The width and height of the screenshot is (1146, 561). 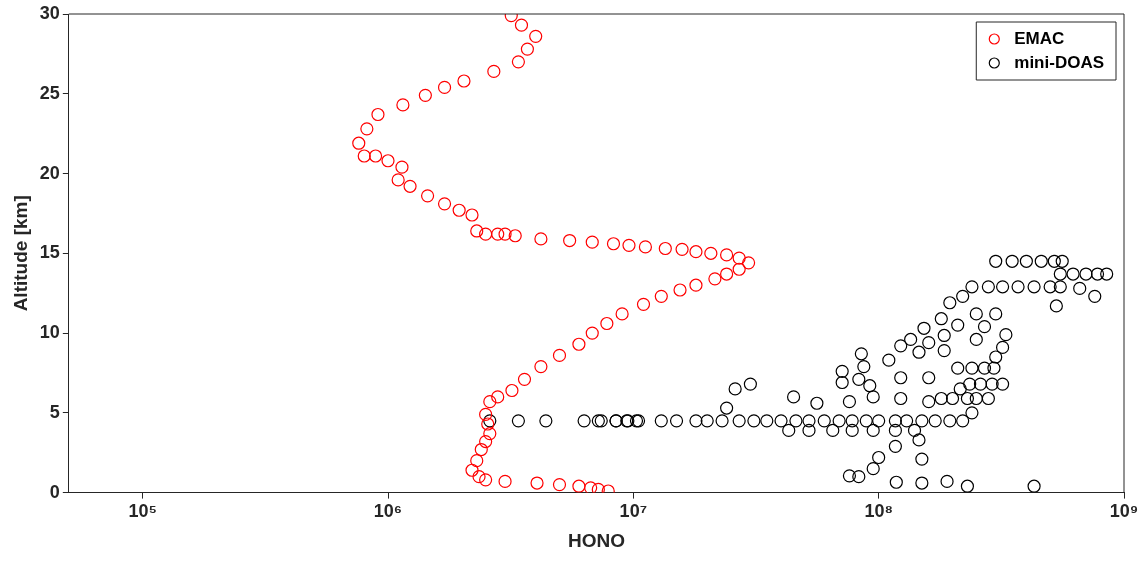 I want to click on y-axis-title: Altitude [km], so click(x=20, y=253).